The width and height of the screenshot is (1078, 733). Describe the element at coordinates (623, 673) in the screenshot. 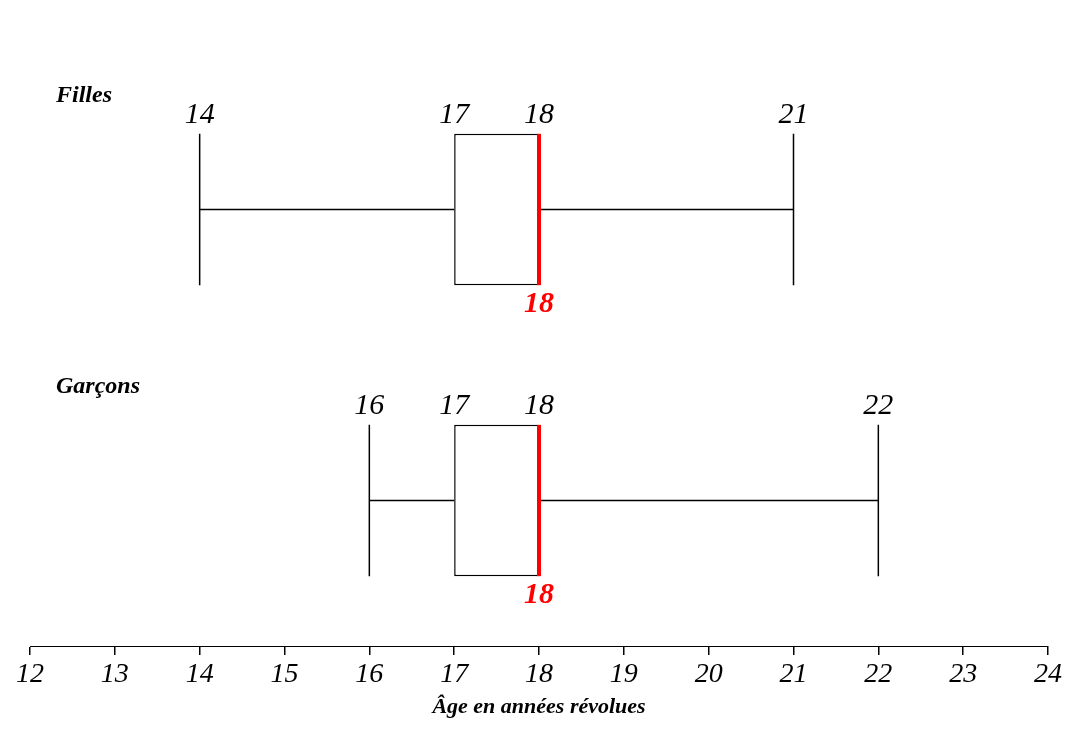

I see `x-tick-label: 19` at that location.